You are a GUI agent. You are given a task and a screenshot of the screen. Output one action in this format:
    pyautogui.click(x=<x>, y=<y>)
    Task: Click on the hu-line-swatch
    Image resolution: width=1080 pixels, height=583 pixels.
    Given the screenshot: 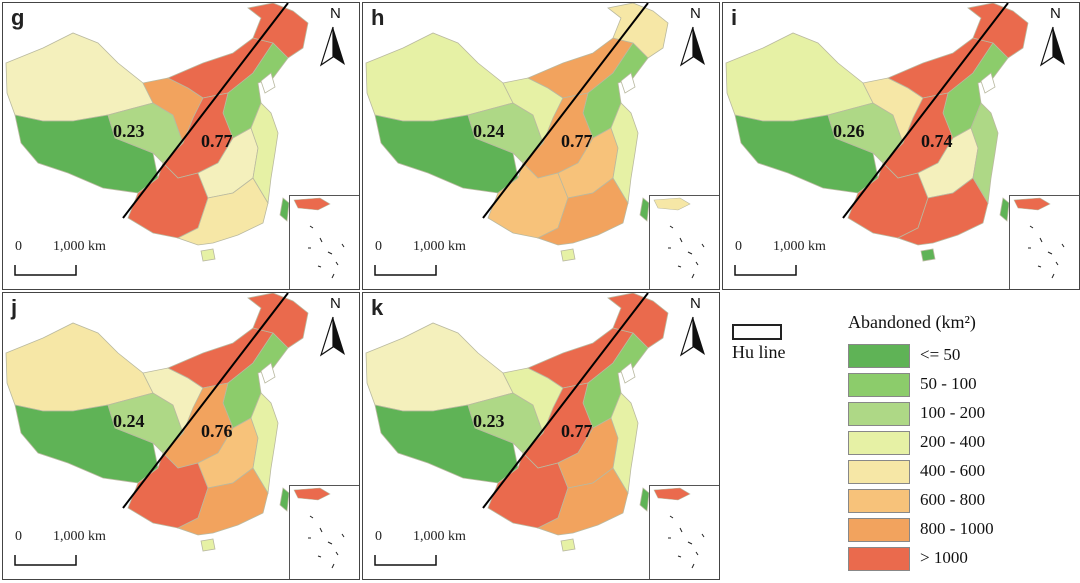 What is the action you would take?
    pyautogui.click(x=757, y=332)
    